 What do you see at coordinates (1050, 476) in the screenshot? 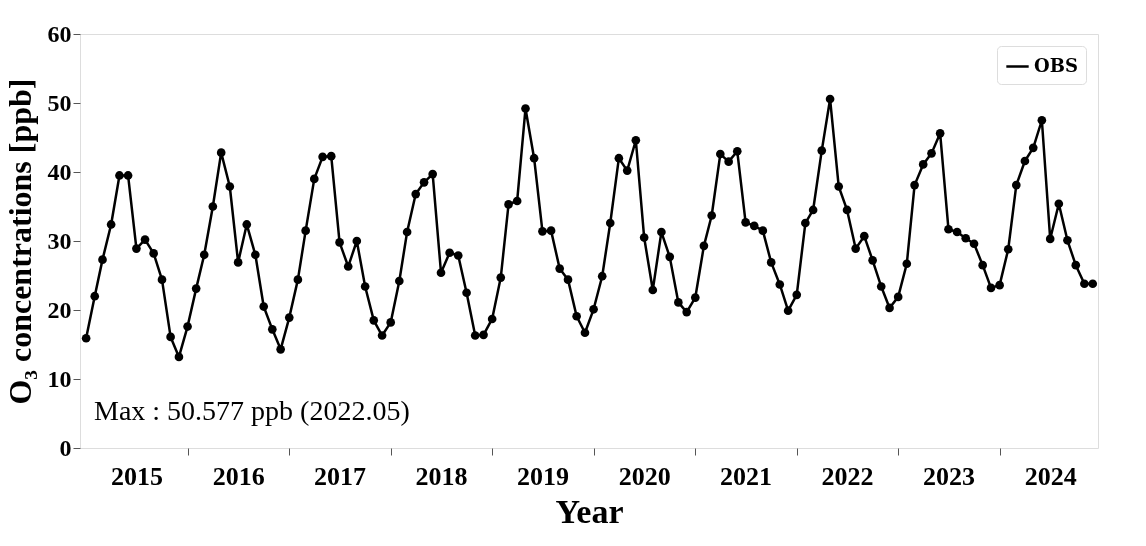
I see `x-tick-label: 2024` at bounding box center [1050, 476].